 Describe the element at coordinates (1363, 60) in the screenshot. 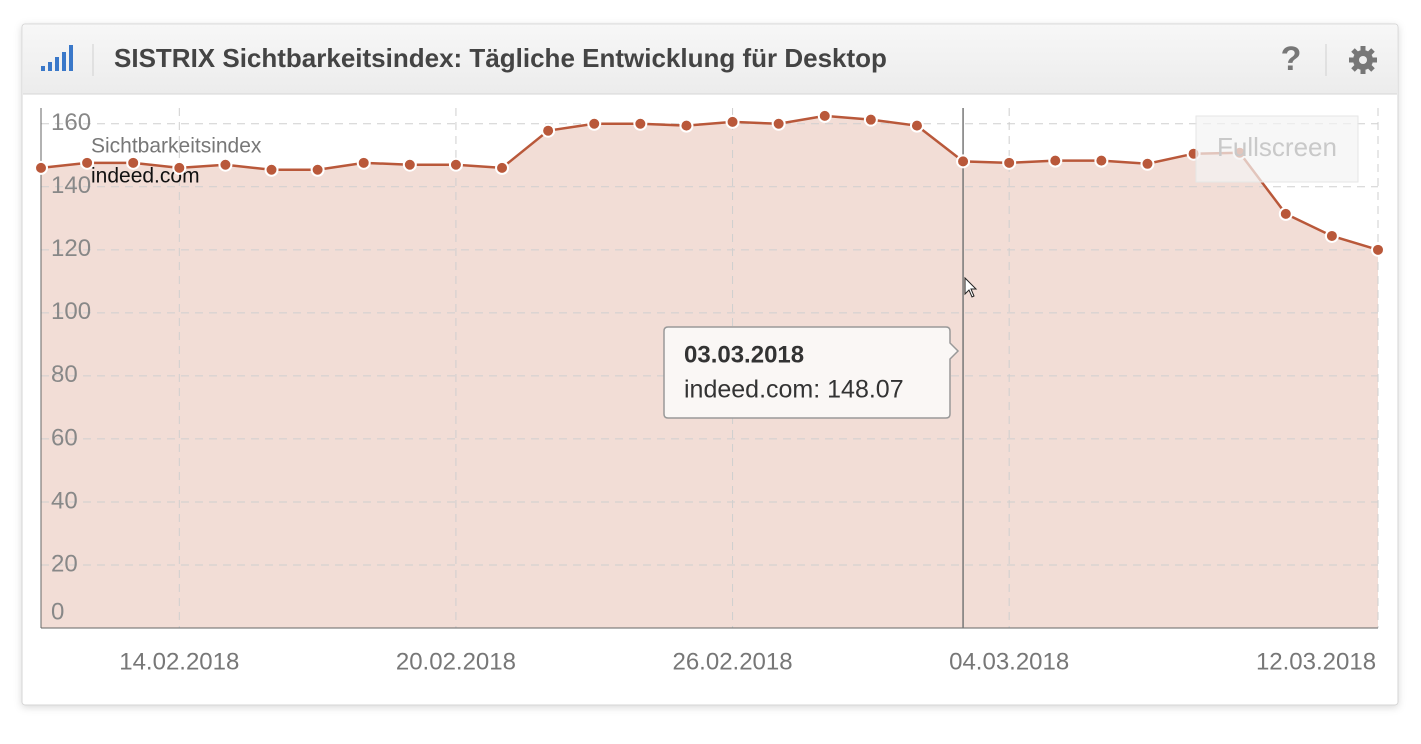

I see `settings-icon` at that location.